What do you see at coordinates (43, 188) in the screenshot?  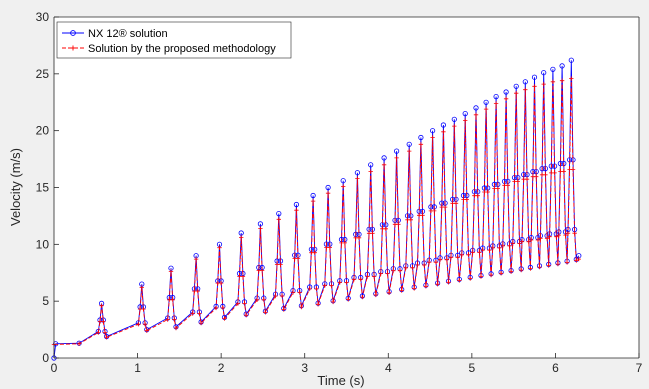 I see `y-tick-label-3: 15` at bounding box center [43, 188].